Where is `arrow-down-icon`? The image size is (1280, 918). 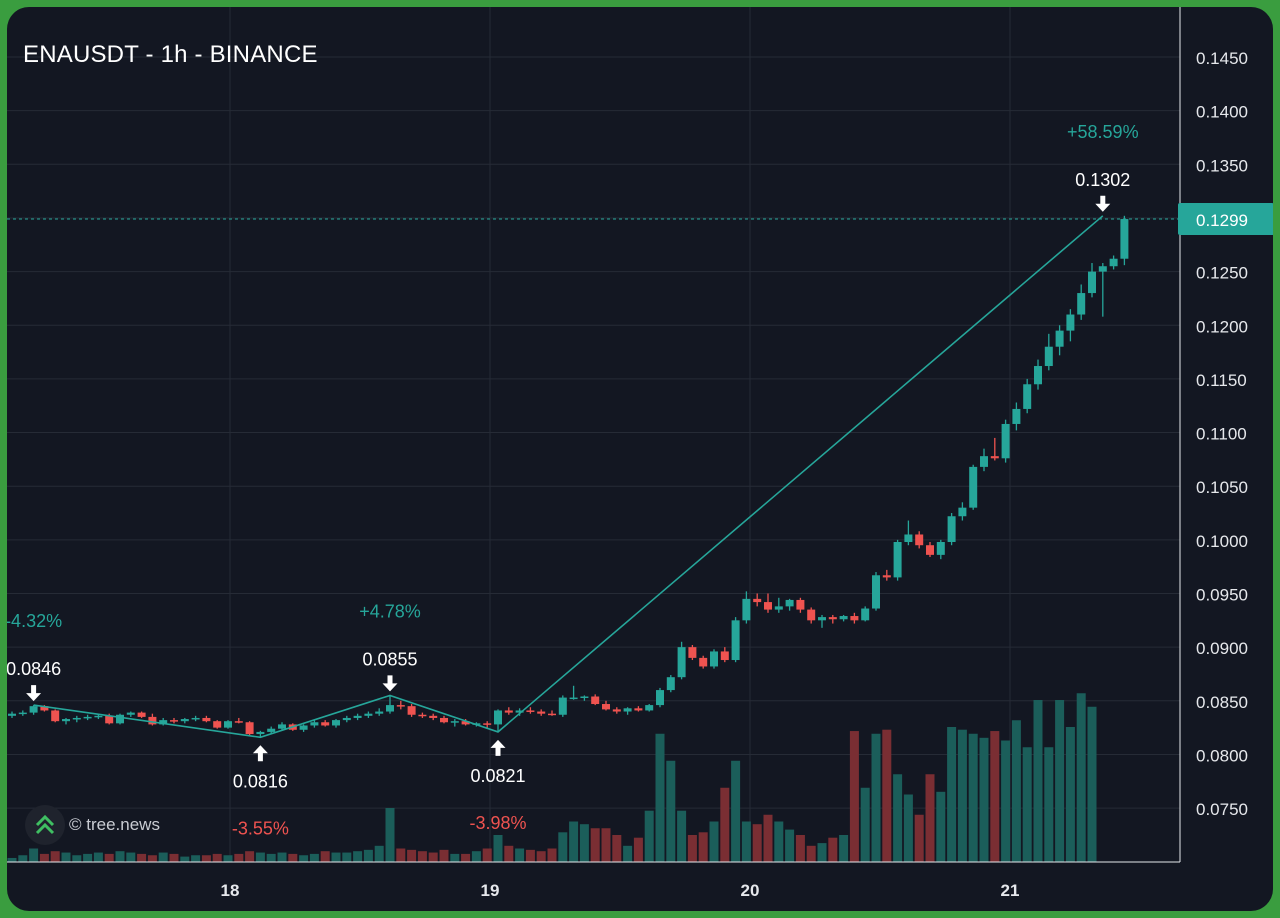
arrow-down-icon is located at coordinates (1103, 203).